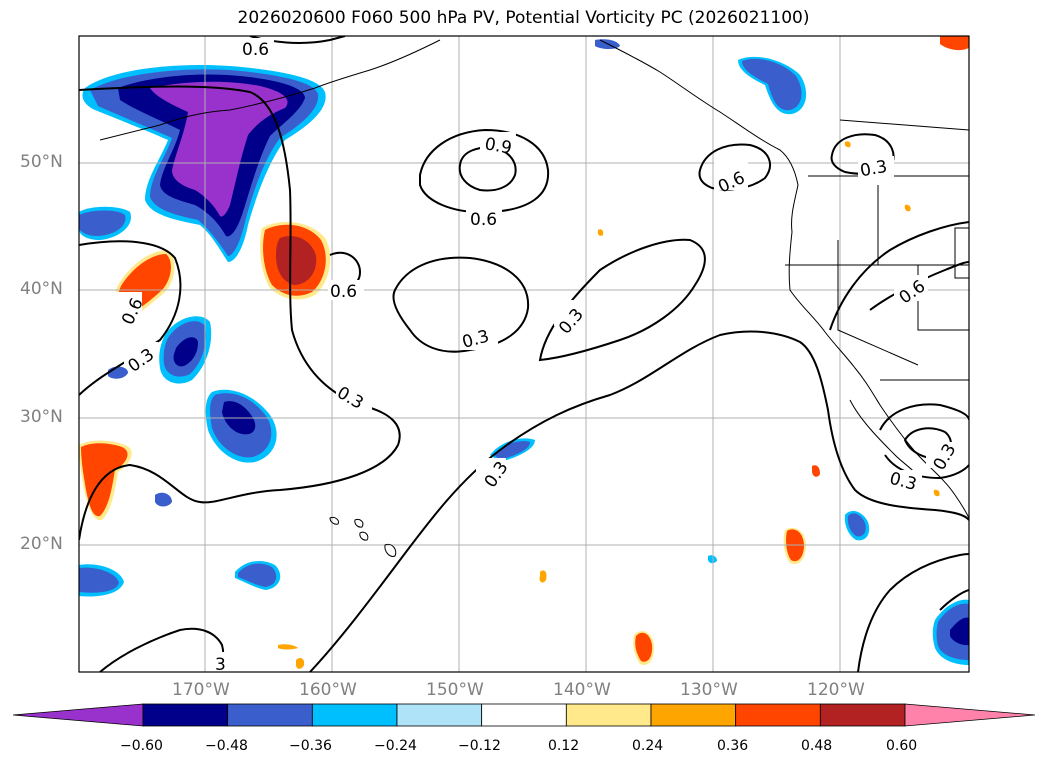  Describe the element at coordinates (41, 162) in the screenshot. I see `lat-label-50n: 50°N` at that location.